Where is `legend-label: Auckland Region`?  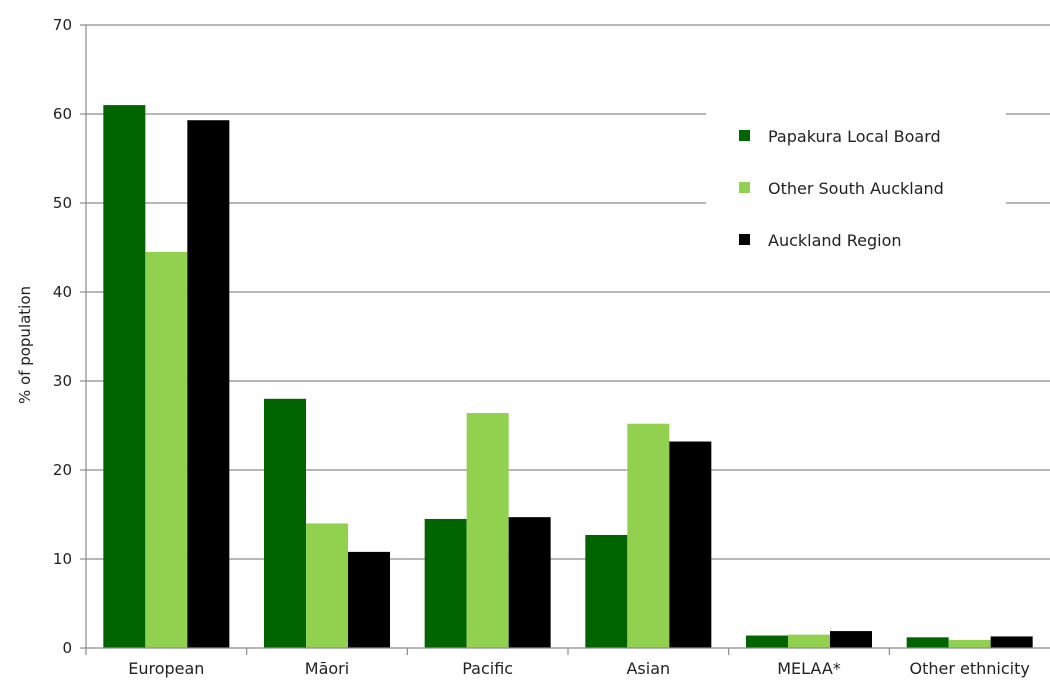
legend-label: Auckland Region is located at coordinates (835, 240).